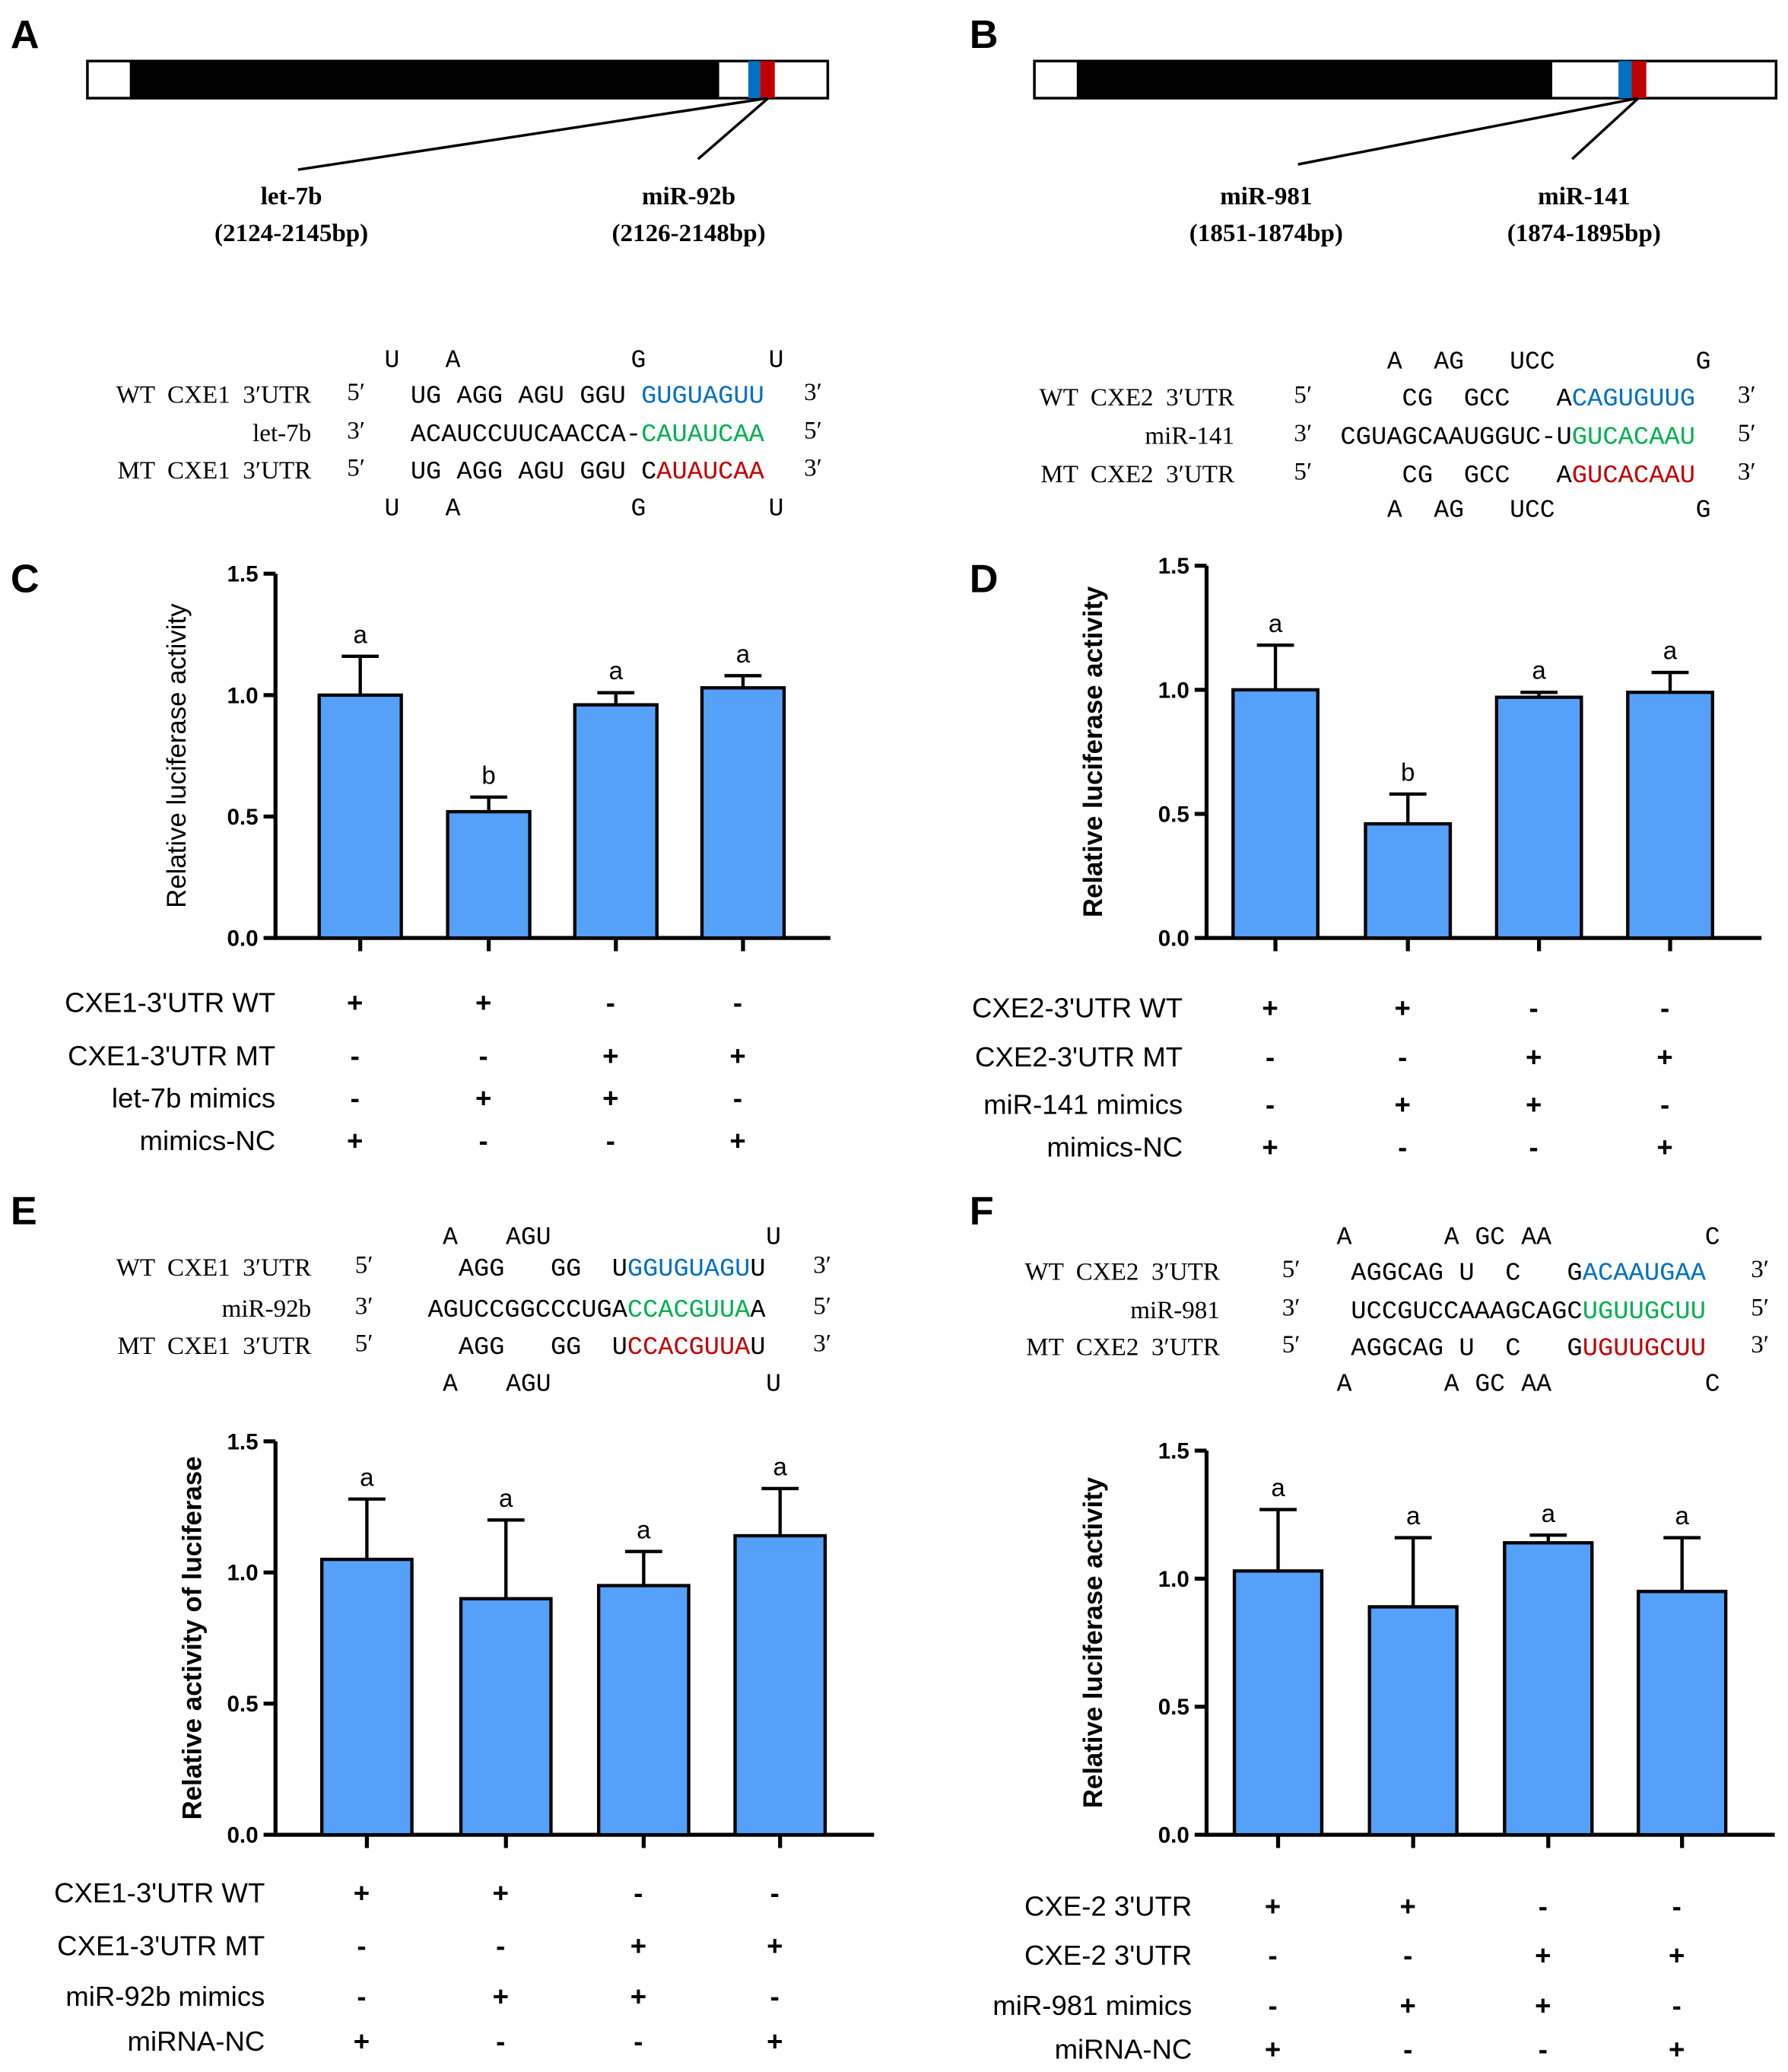 This screenshot has height=2072, width=1788. What do you see at coordinates (1536, 1384) in the screenshot?
I see `unpaired-base: AA` at bounding box center [1536, 1384].